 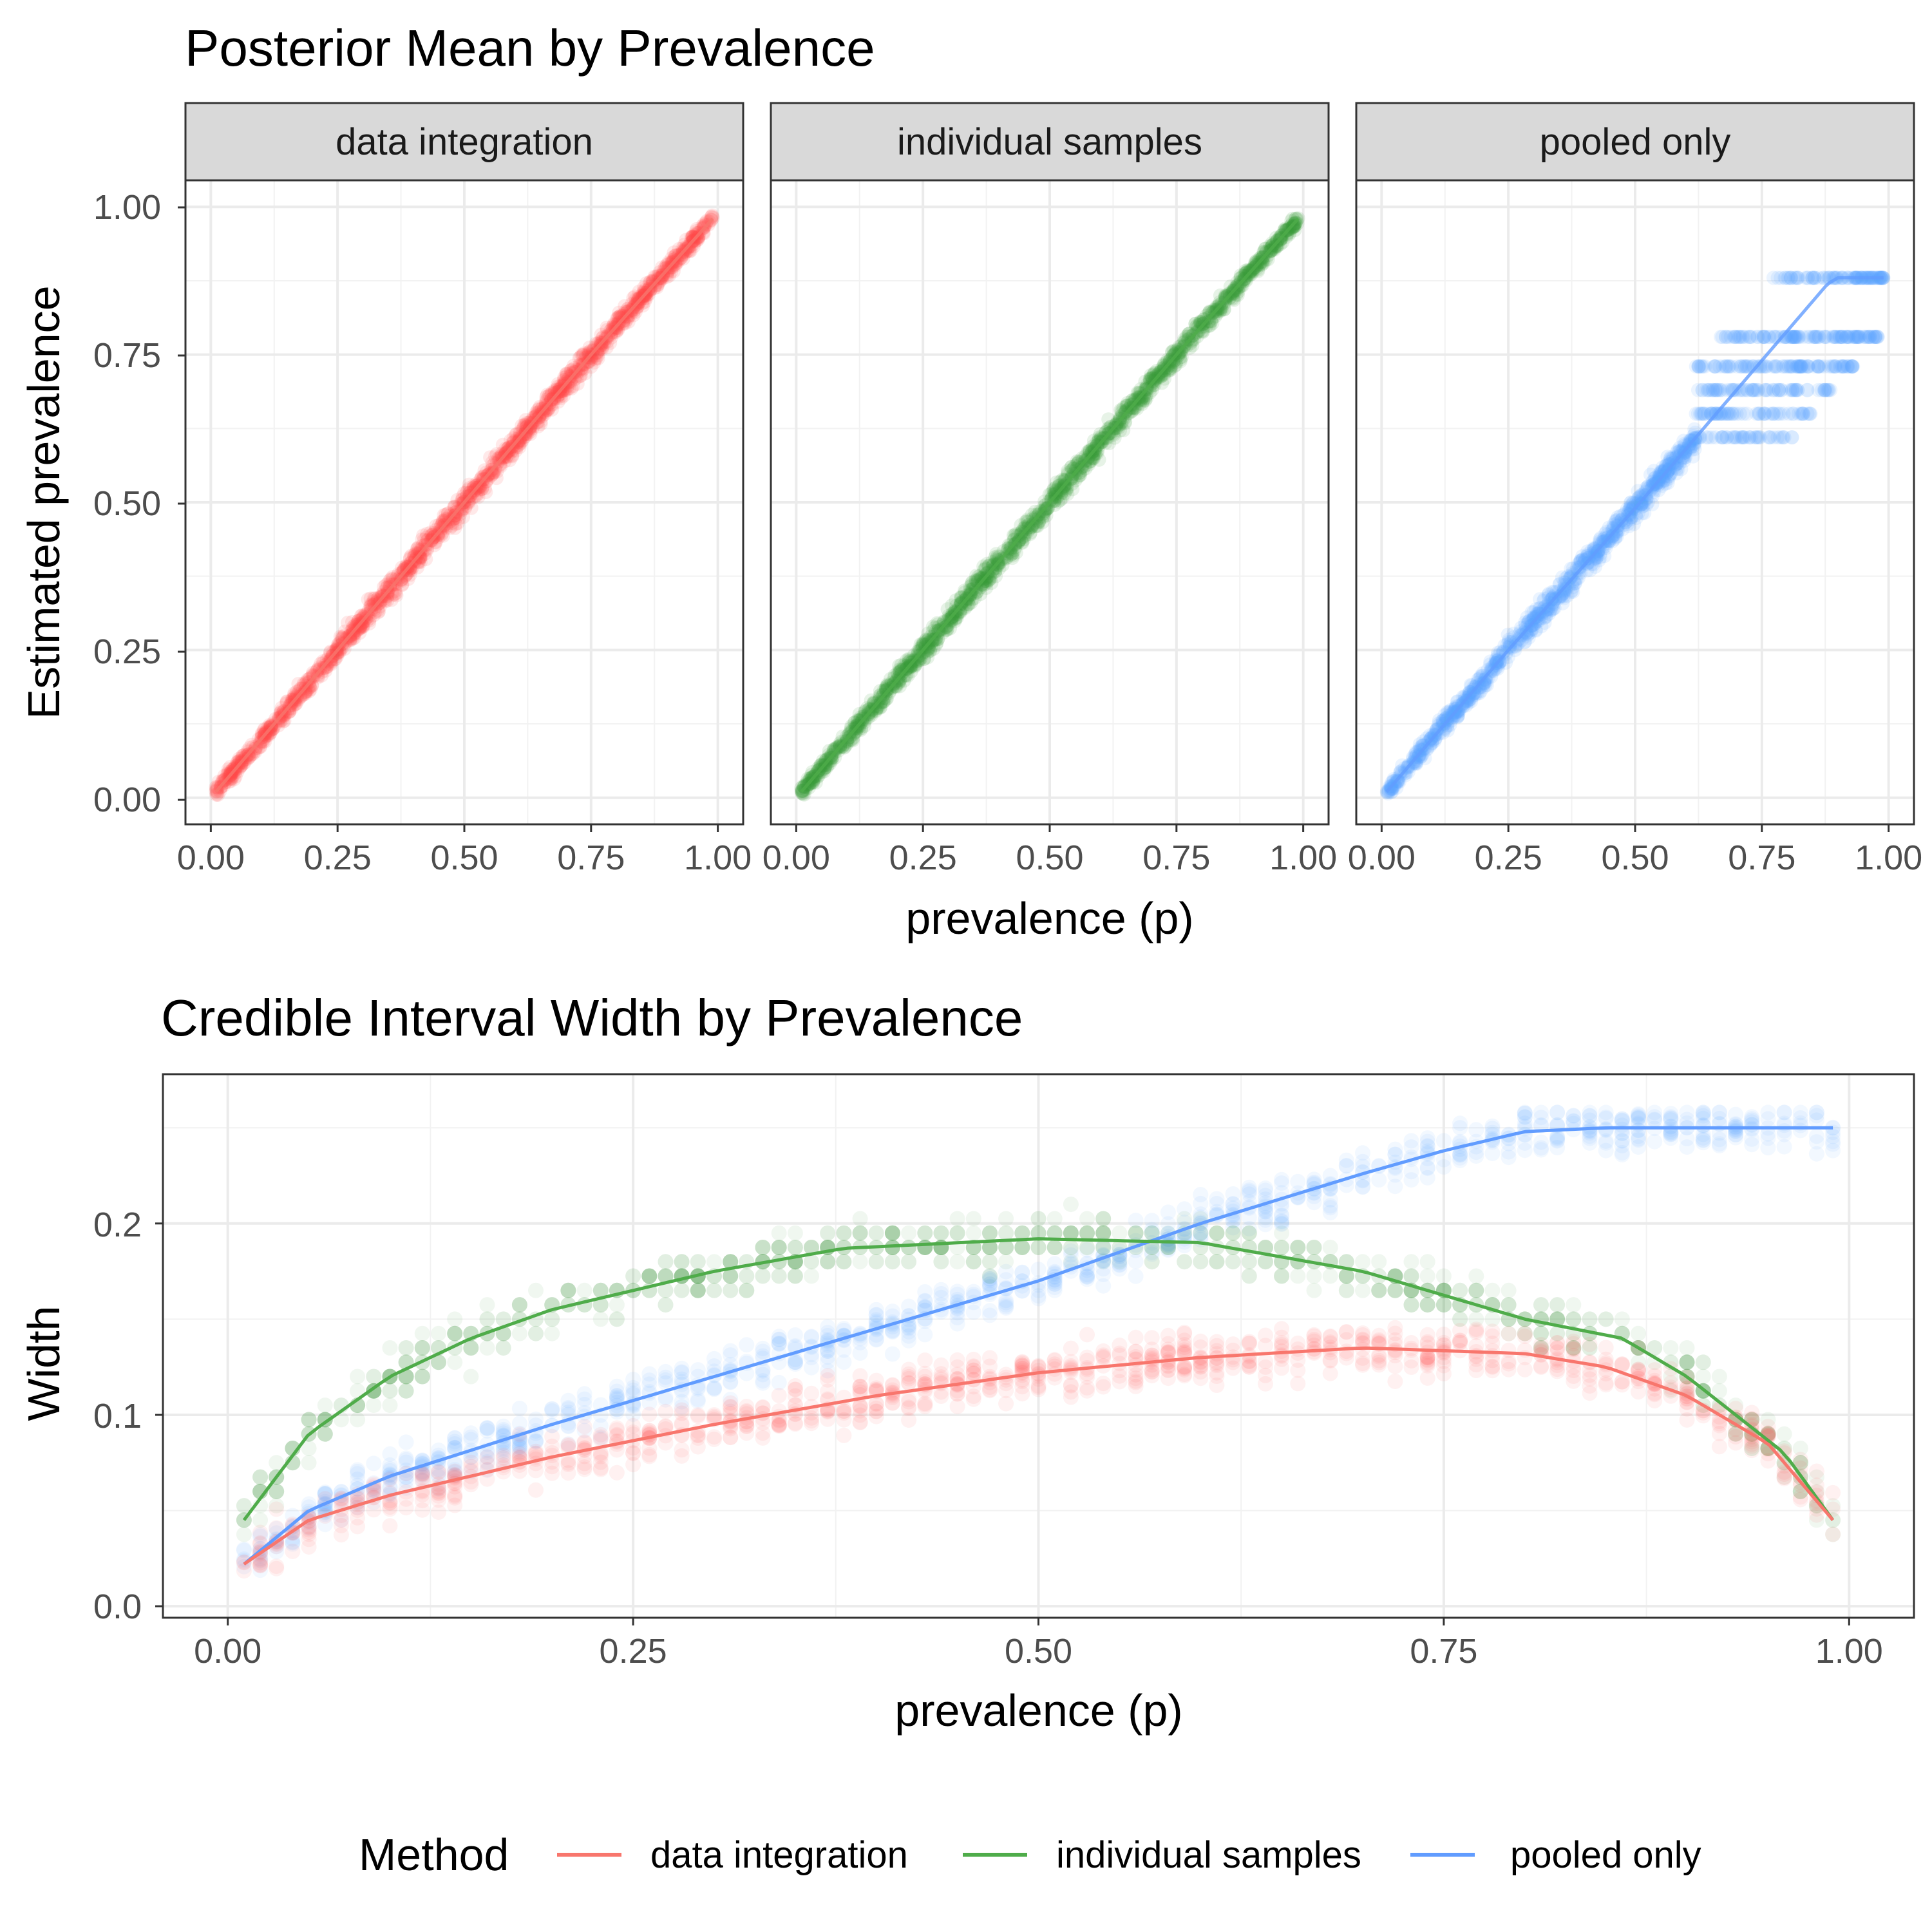 I want to click on top-y-tick-label: 0.00, so click(x=127, y=800).